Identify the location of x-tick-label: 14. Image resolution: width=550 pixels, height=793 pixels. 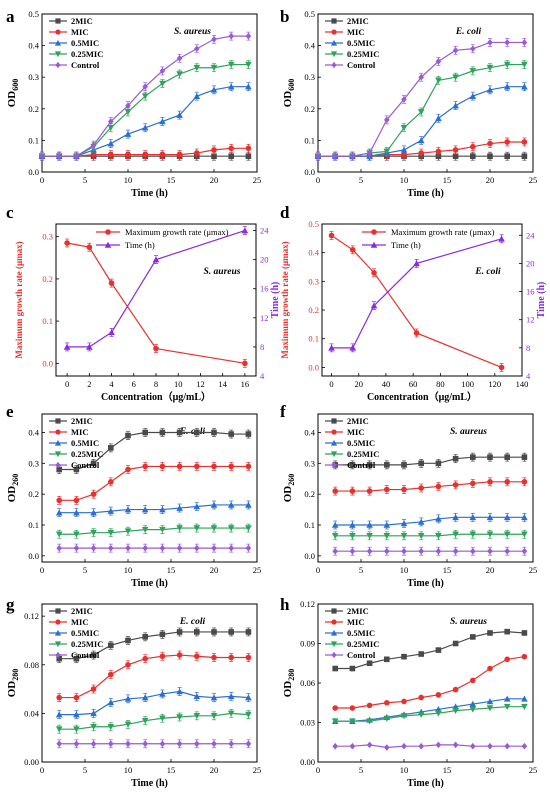
(222, 384).